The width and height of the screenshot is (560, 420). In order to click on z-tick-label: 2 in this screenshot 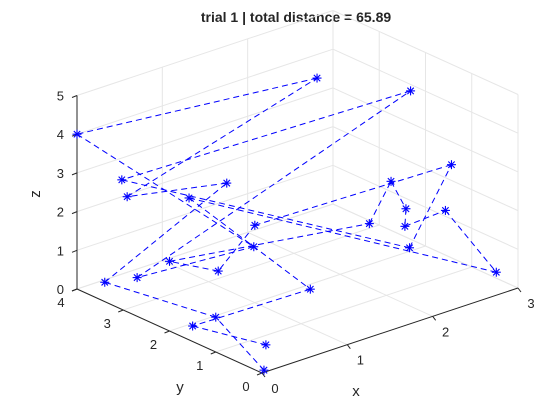, I will do `click(60, 212)`.